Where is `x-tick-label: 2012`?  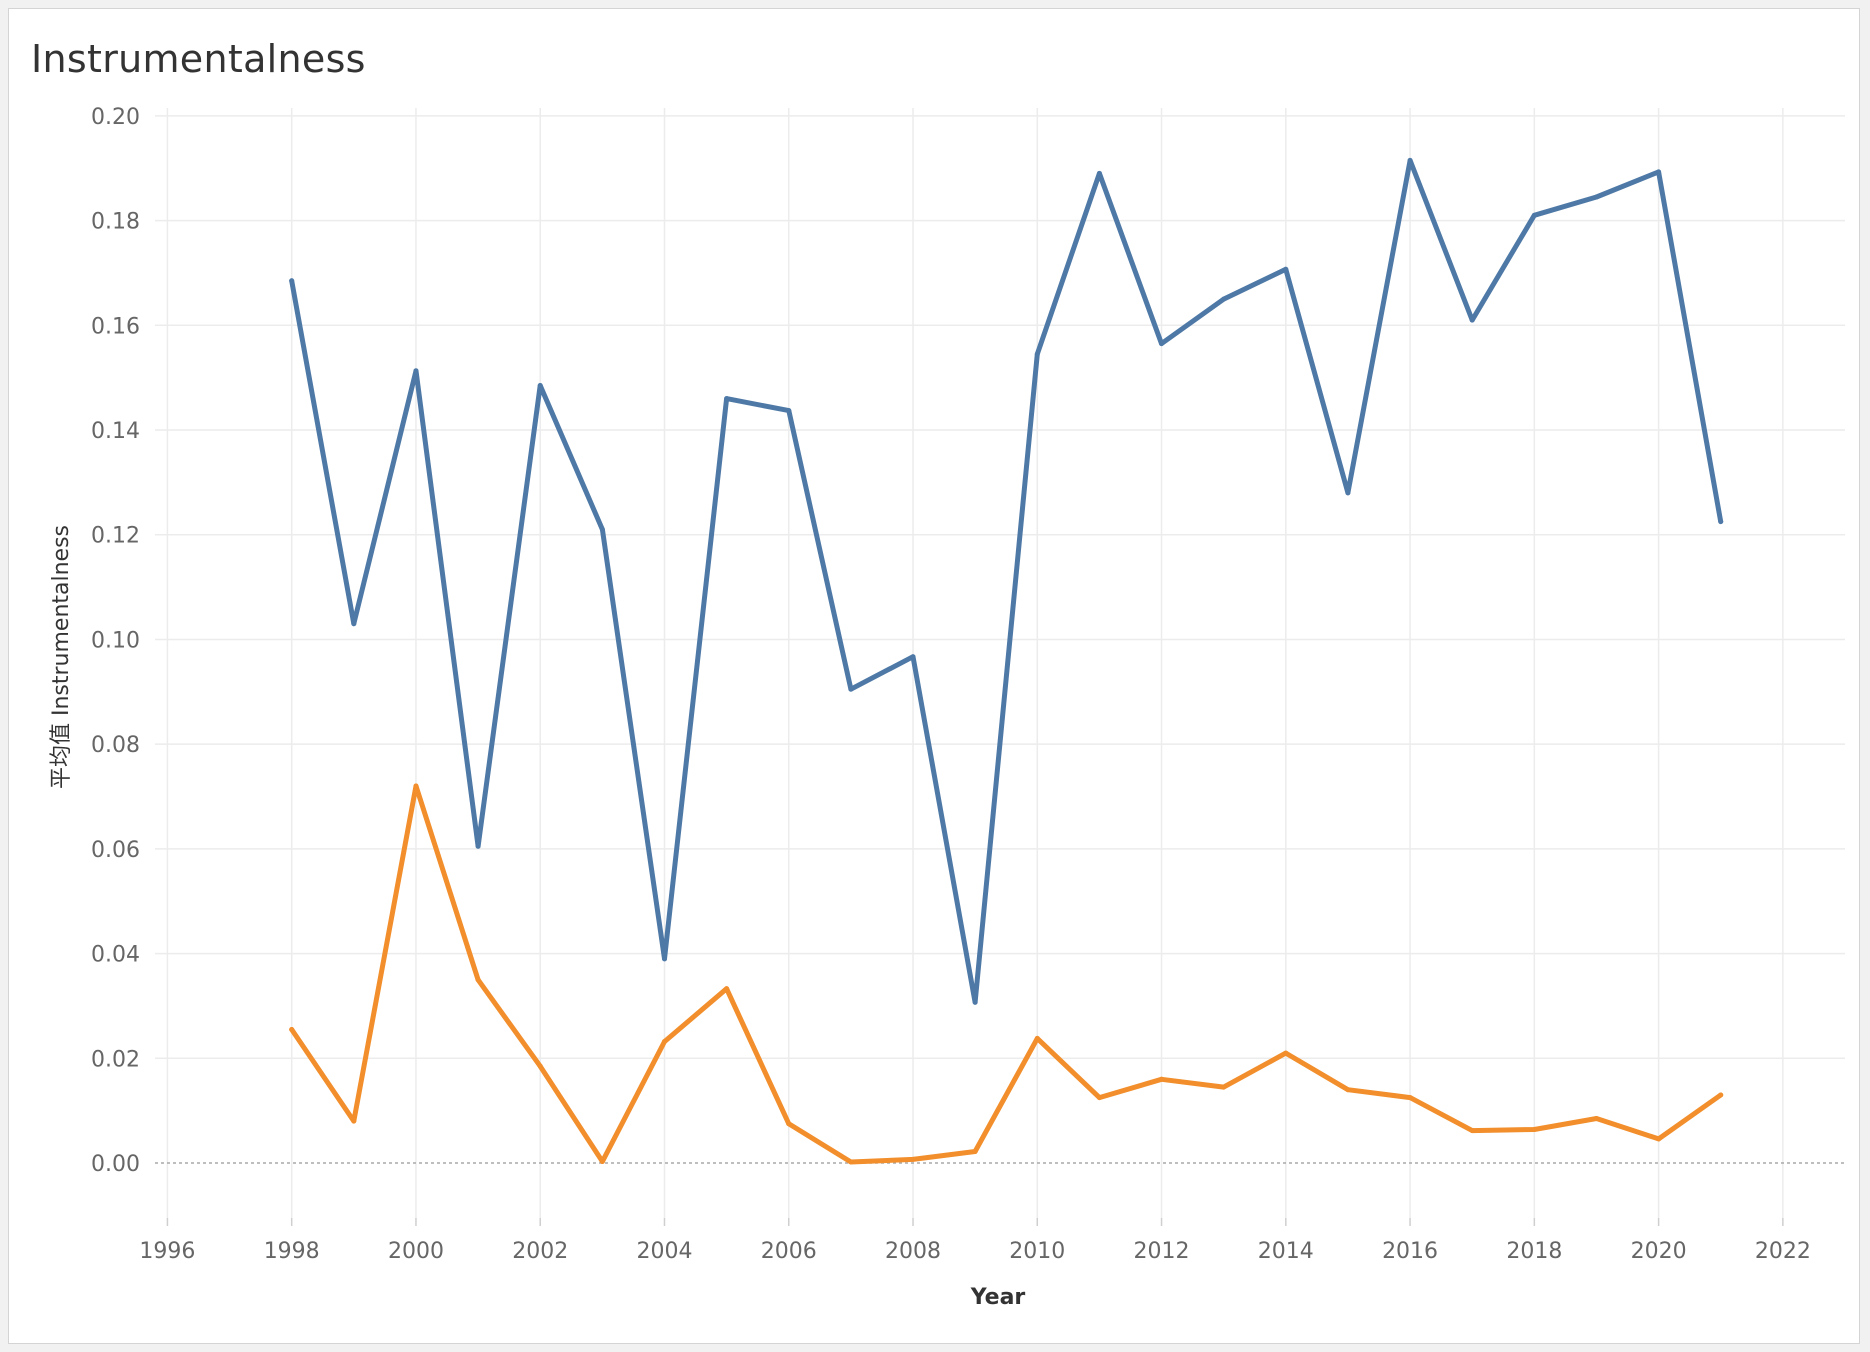 x-tick-label: 2012 is located at coordinates (1162, 1251).